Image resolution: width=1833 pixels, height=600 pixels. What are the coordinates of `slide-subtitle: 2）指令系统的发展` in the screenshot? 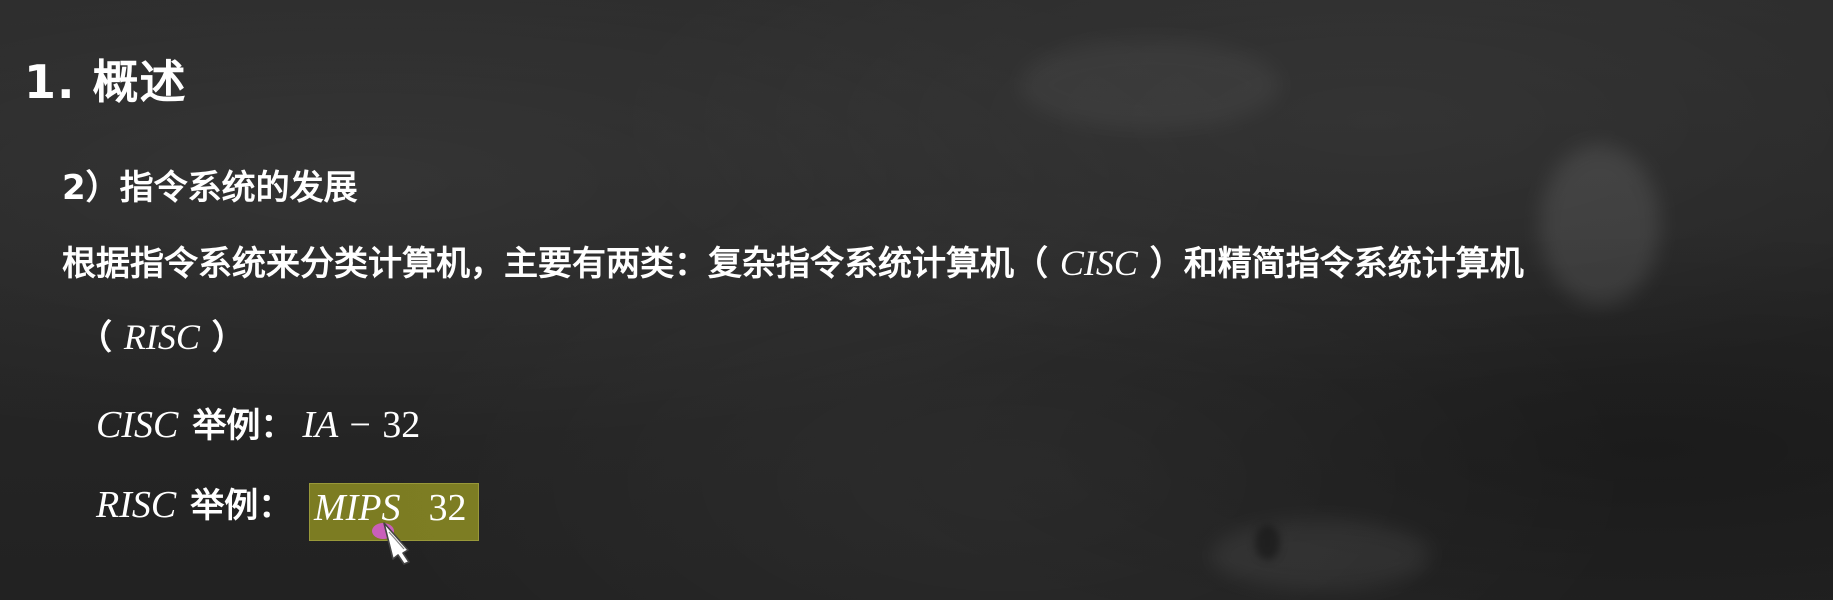 It's located at (210, 188).